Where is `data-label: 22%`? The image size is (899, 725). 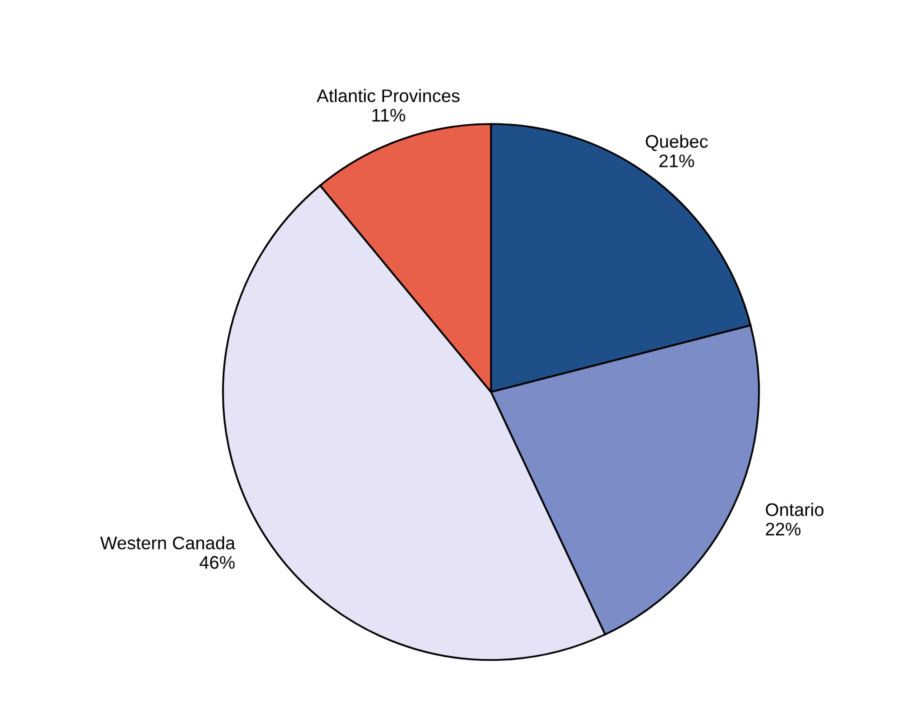
data-label: 22% is located at coordinates (783, 529).